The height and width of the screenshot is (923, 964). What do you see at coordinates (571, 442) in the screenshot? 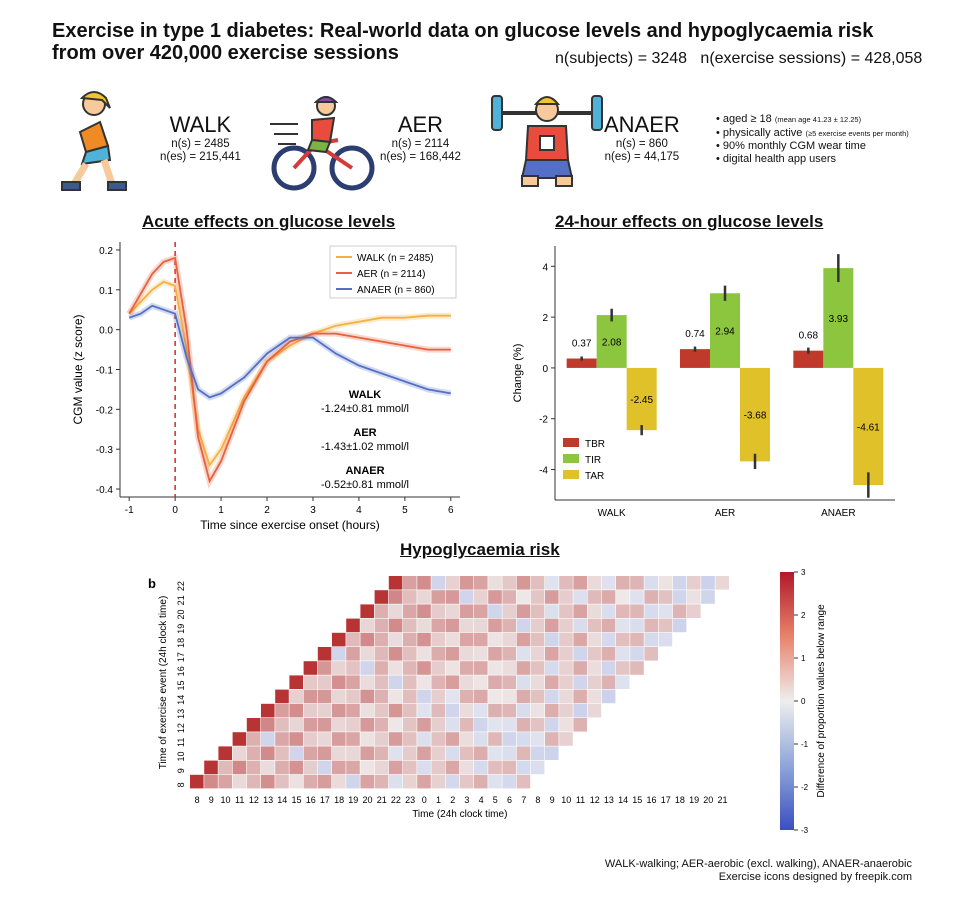
I see `legend-swatch-tbr` at bounding box center [571, 442].